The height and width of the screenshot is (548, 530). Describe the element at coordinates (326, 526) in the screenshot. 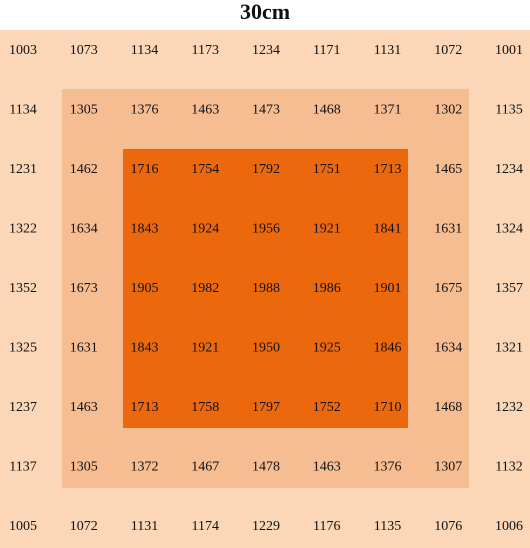

I see `cell-value: 1176` at that location.